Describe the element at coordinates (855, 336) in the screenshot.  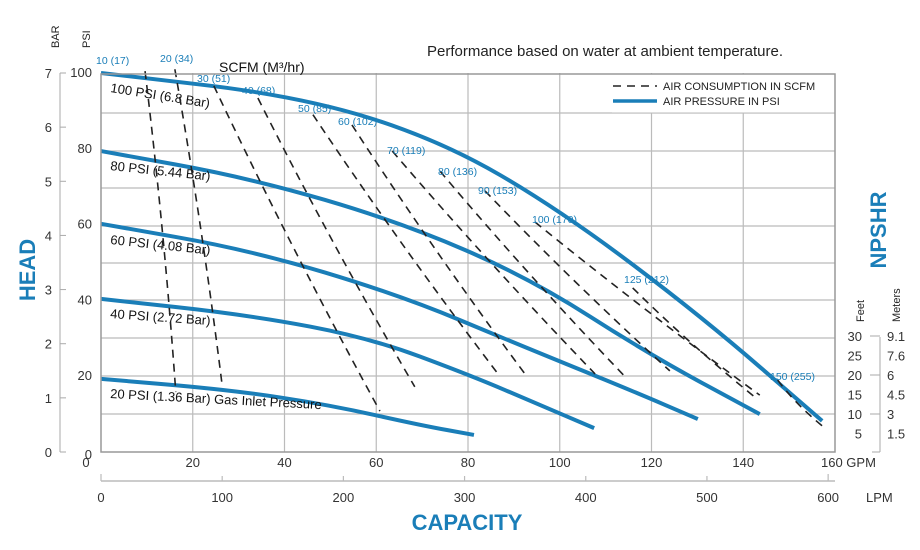
I see `npshr-feet-tick: 30` at that location.